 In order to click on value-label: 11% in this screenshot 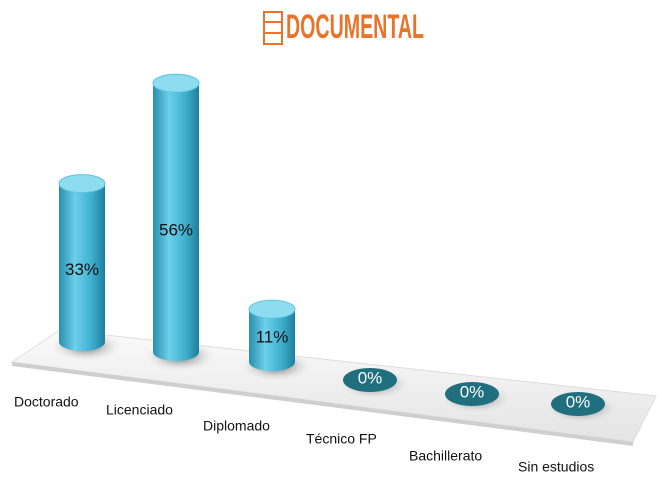, I will do `click(272, 337)`.